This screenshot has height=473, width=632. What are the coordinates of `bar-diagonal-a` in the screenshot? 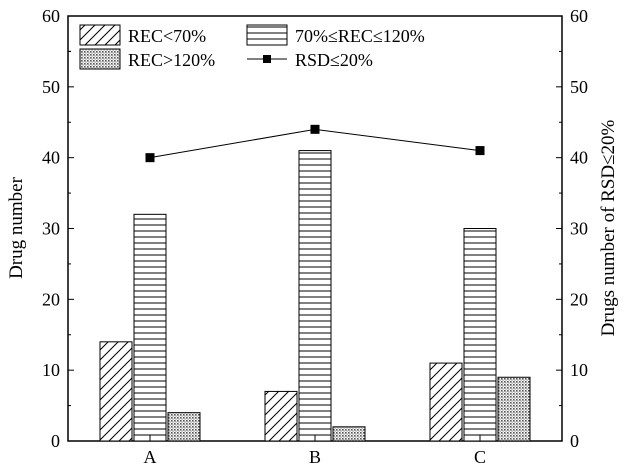 It's located at (116, 391).